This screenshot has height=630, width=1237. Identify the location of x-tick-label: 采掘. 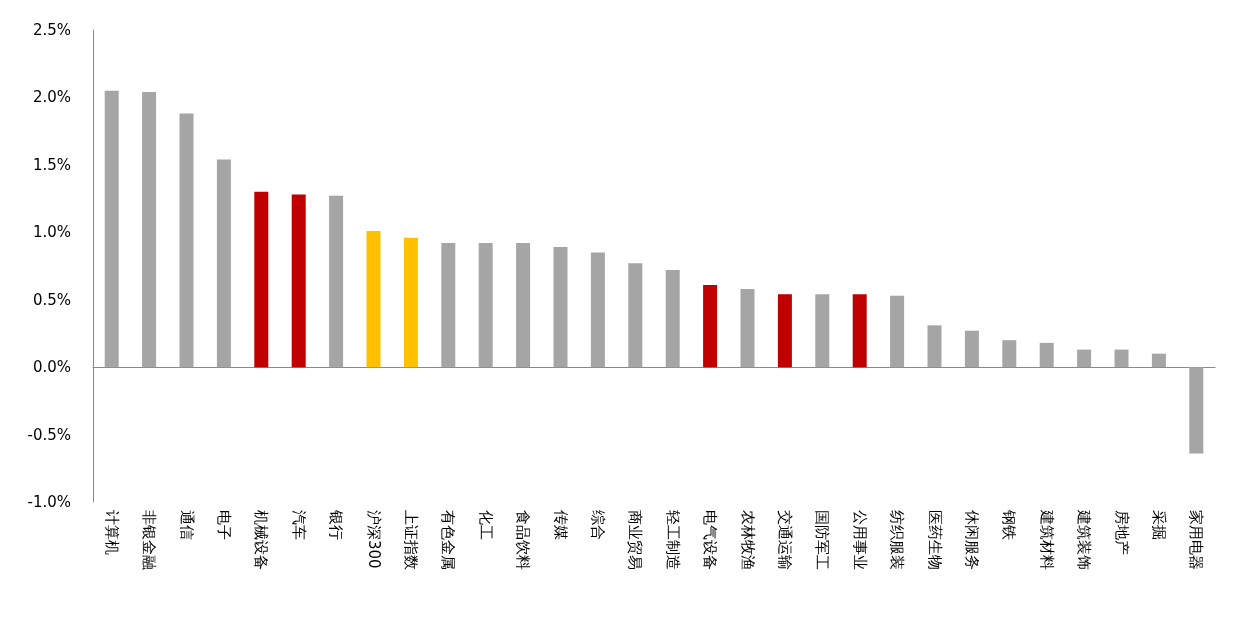
(1158, 525).